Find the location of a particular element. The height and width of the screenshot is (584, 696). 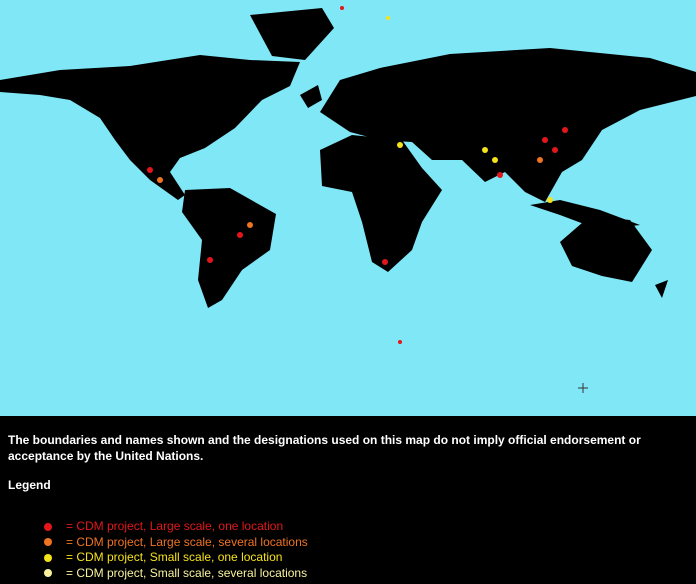

legend-item: = CDM project, Small scale, one location is located at coordinates (163, 557).